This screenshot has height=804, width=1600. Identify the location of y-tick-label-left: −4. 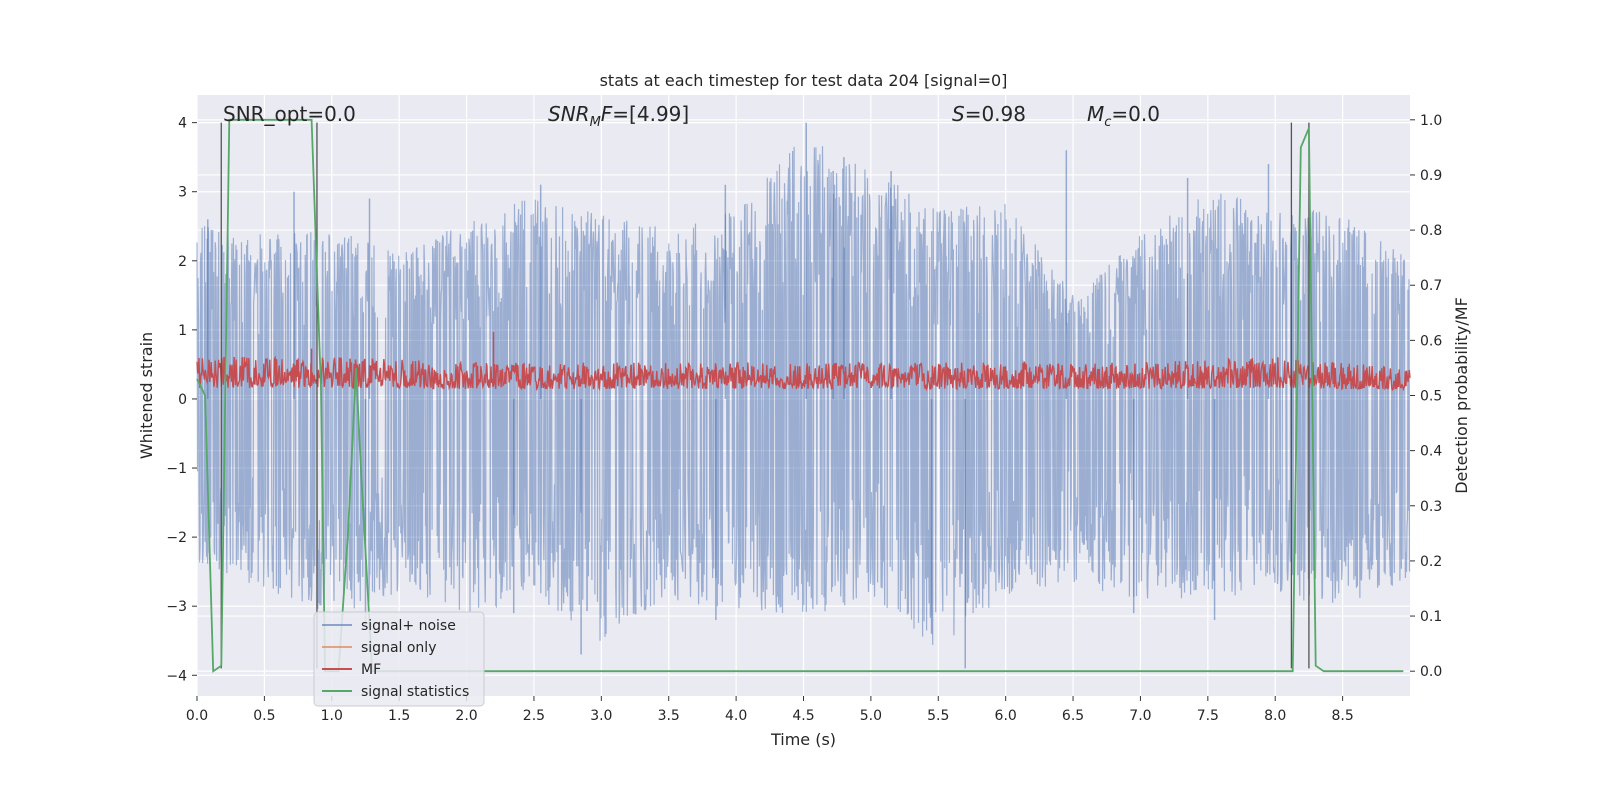
(176, 676).